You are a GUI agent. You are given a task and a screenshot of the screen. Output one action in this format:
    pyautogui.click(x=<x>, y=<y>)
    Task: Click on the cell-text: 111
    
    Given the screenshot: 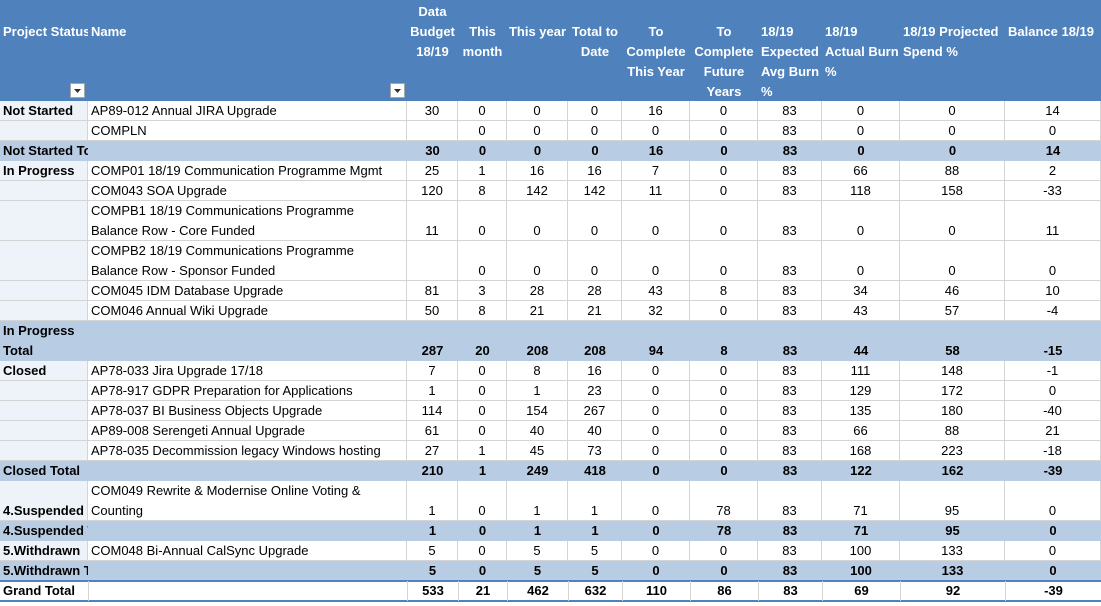 What is the action you would take?
    pyautogui.click(x=860, y=370)
    